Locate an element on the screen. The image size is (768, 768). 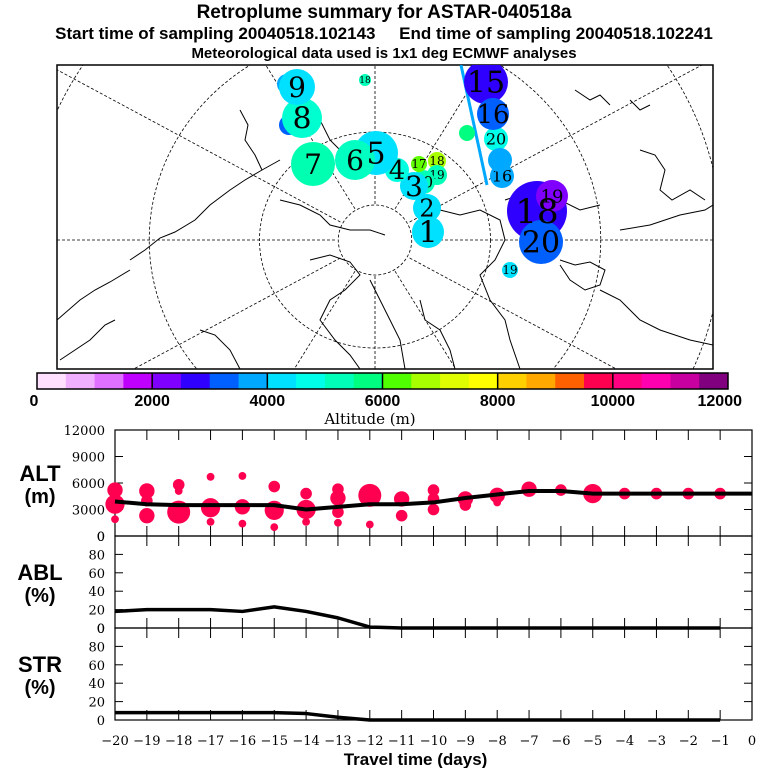
cluster-label-day-8: 8 is located at coordinates (301, 119).